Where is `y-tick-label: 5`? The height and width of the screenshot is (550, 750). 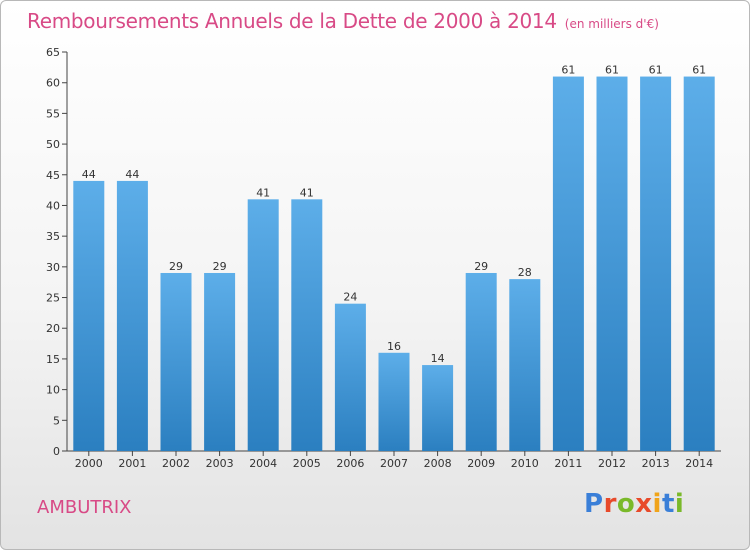
y-tick-label: 5 is located at coordinates (56, 420).